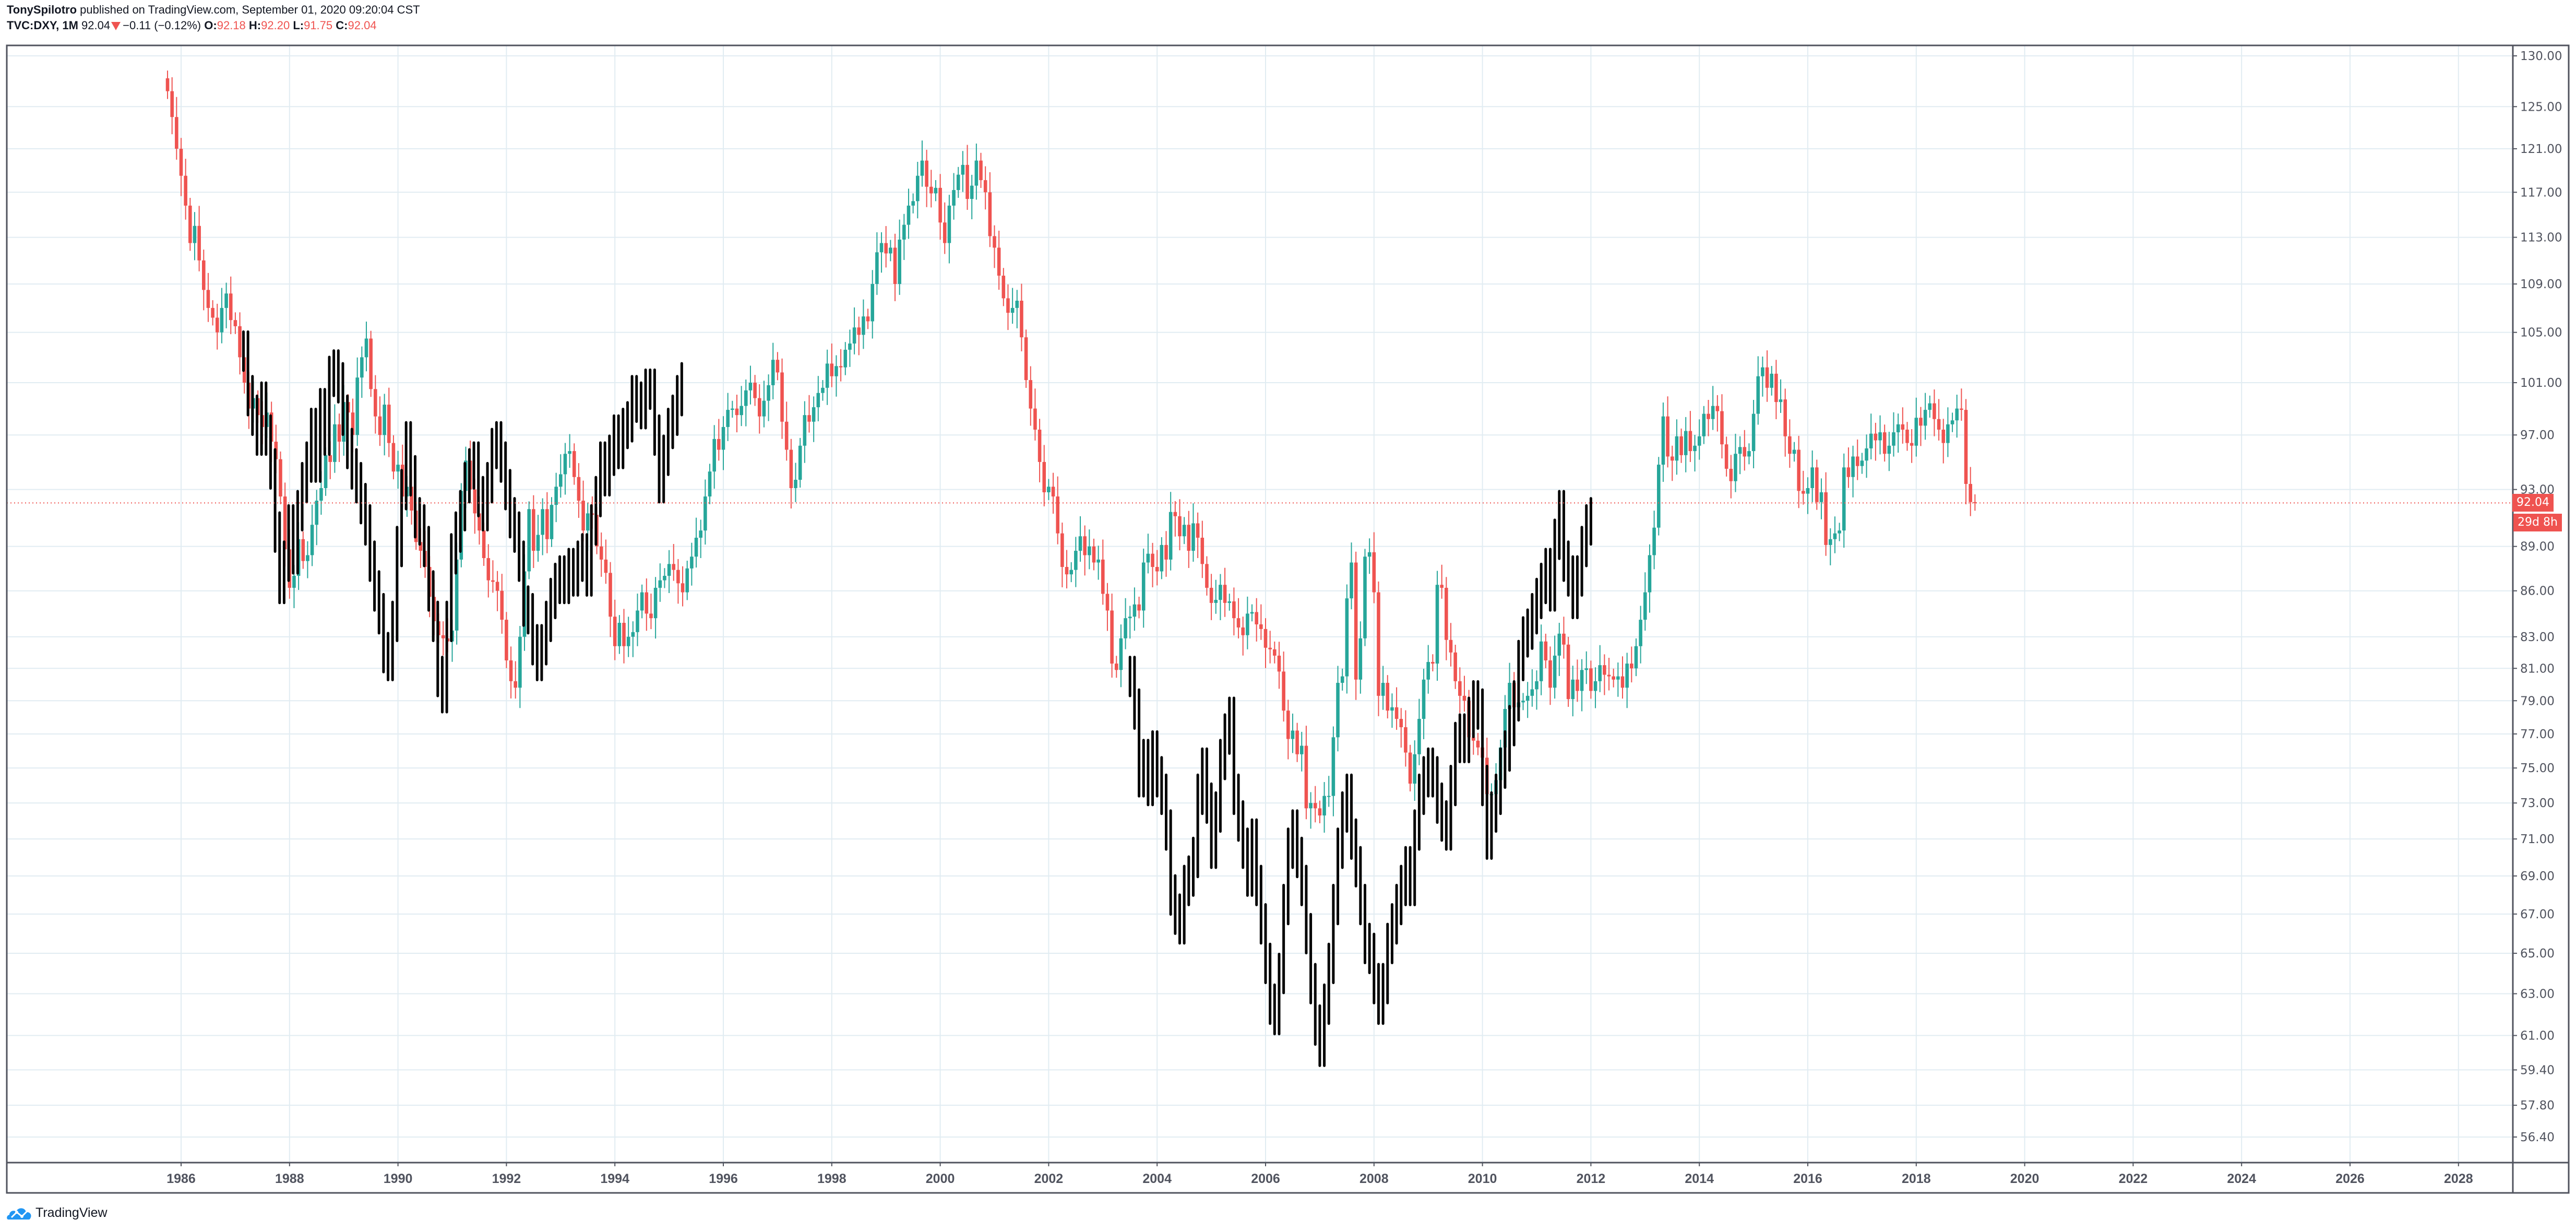 Image resolution: width=2576 pixels, height=1231 pixels. What do you see at coordinates (2537, 876) in the screenshot?
I see `price-tick-label: 69.00` at bounding box center [2537, 876].